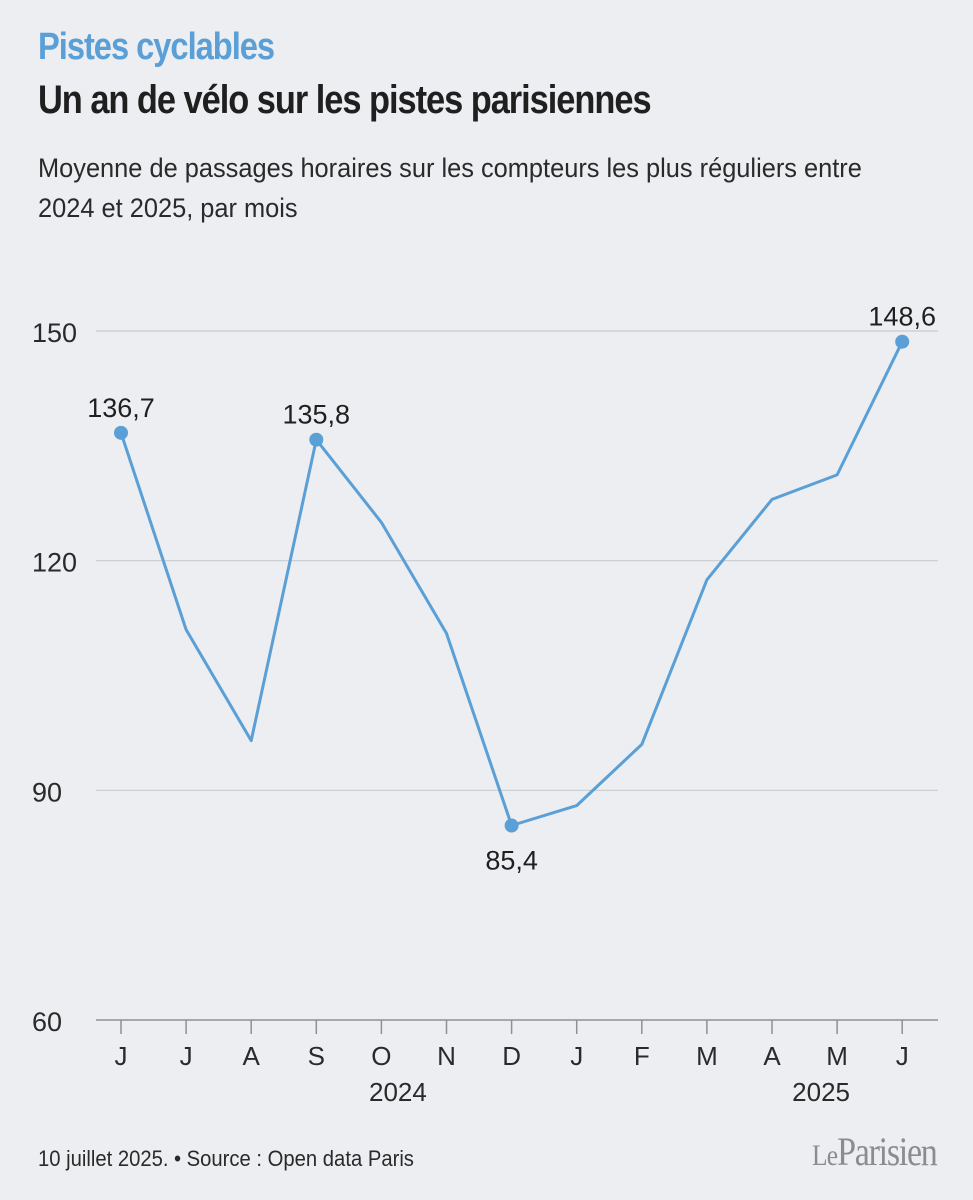  What do you see at coordinates (345, 100) in the screenshot?
I see `chart-title: Un an de vélo sur les pistes parisiennes` at bounding box center [345, 100].